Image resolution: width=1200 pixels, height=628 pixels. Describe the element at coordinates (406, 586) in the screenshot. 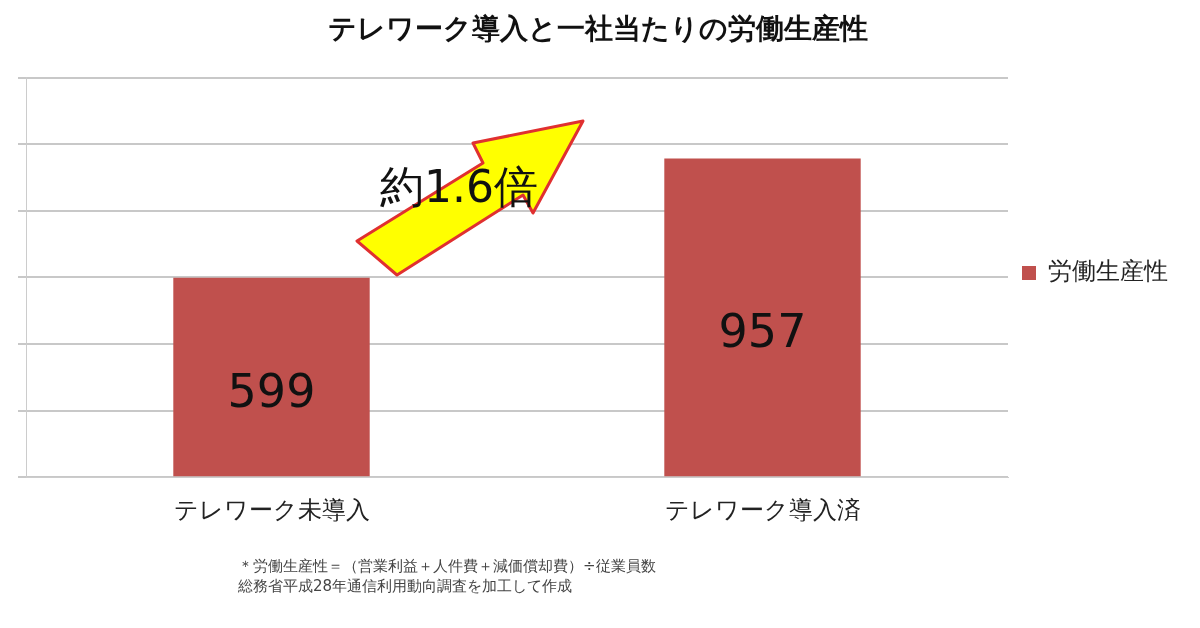

I see `text: 総務省平成28年通信利用動向調査を加工して作成` at that location.